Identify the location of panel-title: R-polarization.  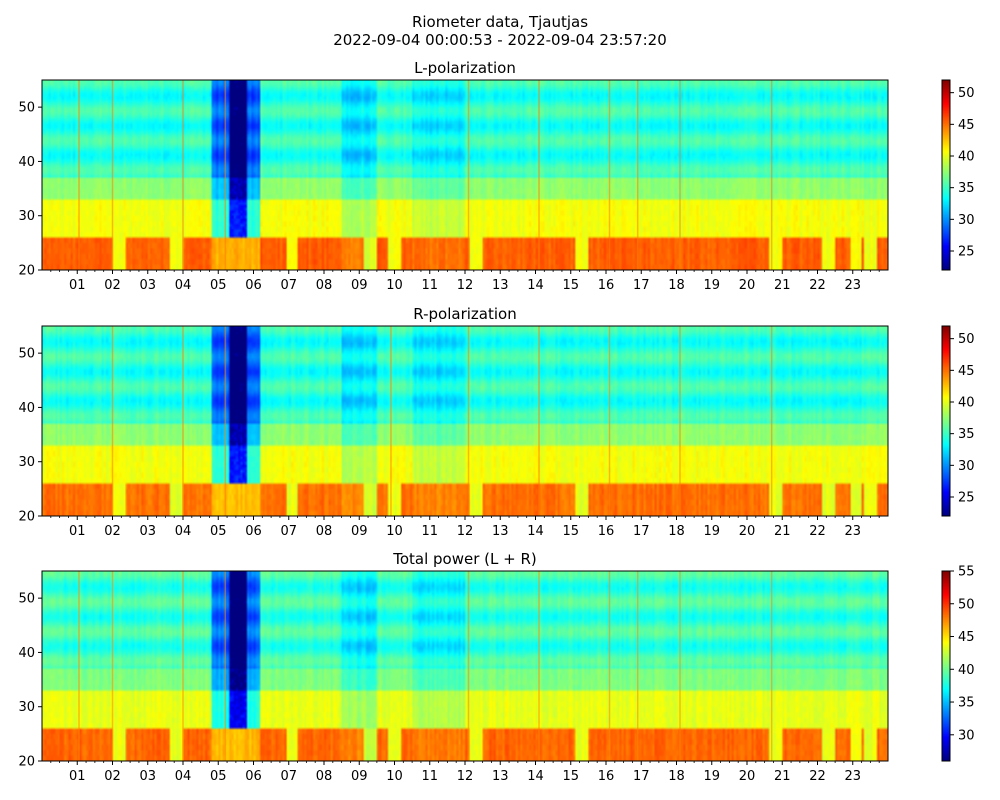
(464, 314).